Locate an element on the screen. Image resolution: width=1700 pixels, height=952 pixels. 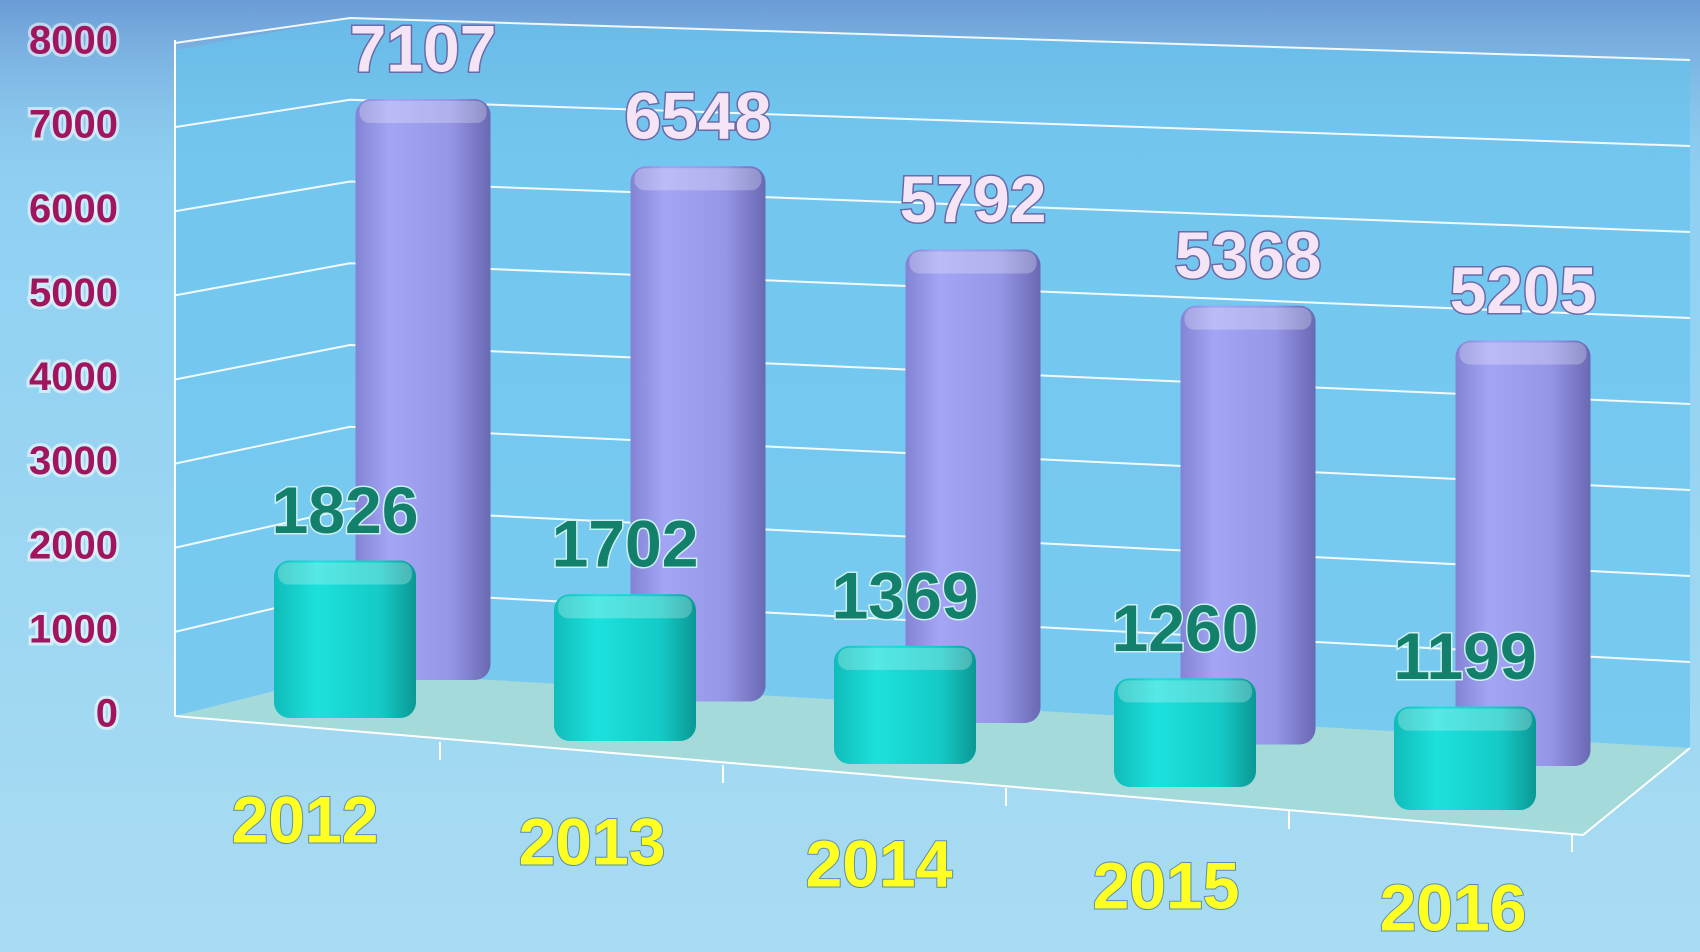
data-label: 1199 is located at coordinates (1464, 656).